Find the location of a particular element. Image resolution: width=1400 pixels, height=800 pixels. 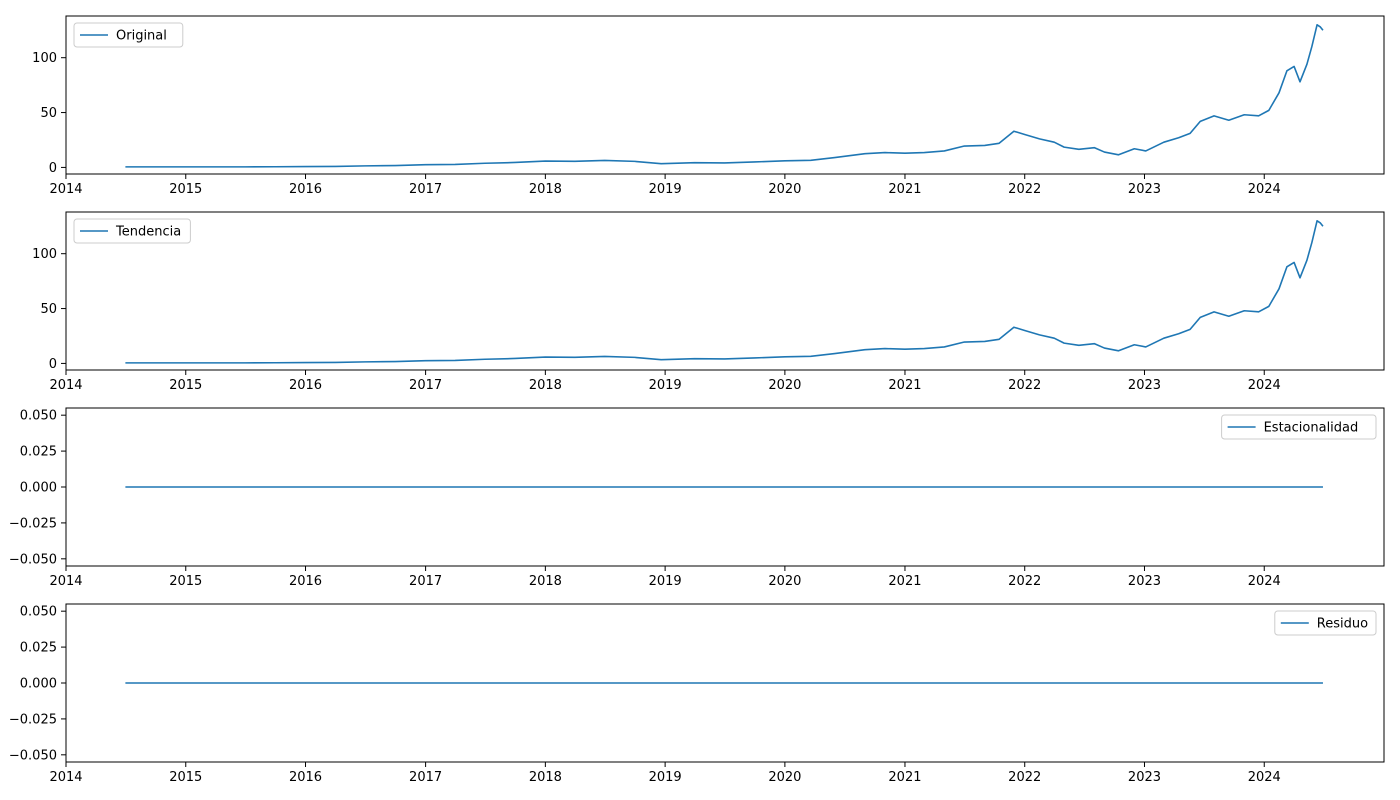

legend-label: Residuo is located at coordinates (1342, 624).